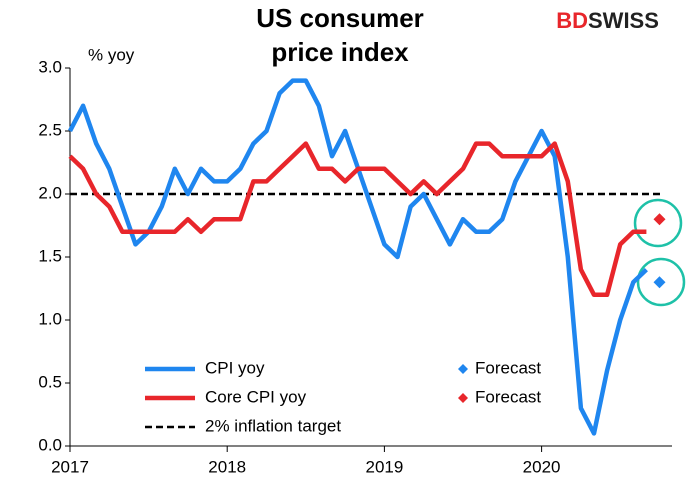  Describe the element at coordinates (384, 466) in the screenshot. I see `x-tick-label: 2019` at that location.